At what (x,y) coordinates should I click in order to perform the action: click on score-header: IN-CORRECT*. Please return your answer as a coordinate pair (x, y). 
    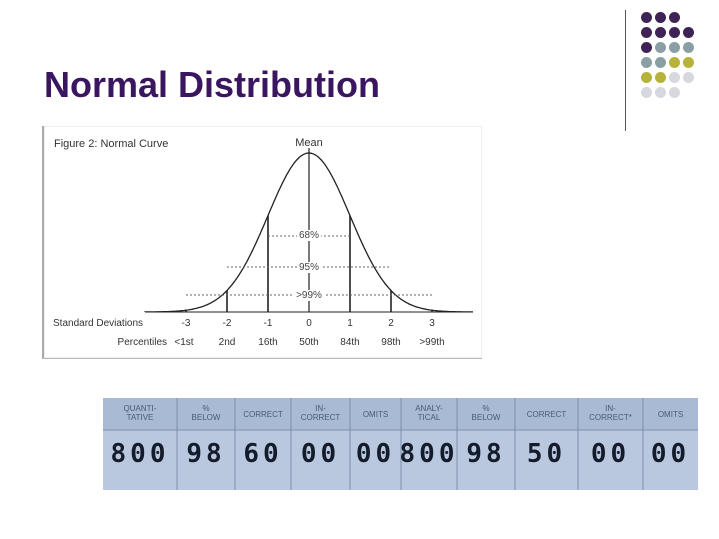
    Looking at the image, I should click on (610, 413).